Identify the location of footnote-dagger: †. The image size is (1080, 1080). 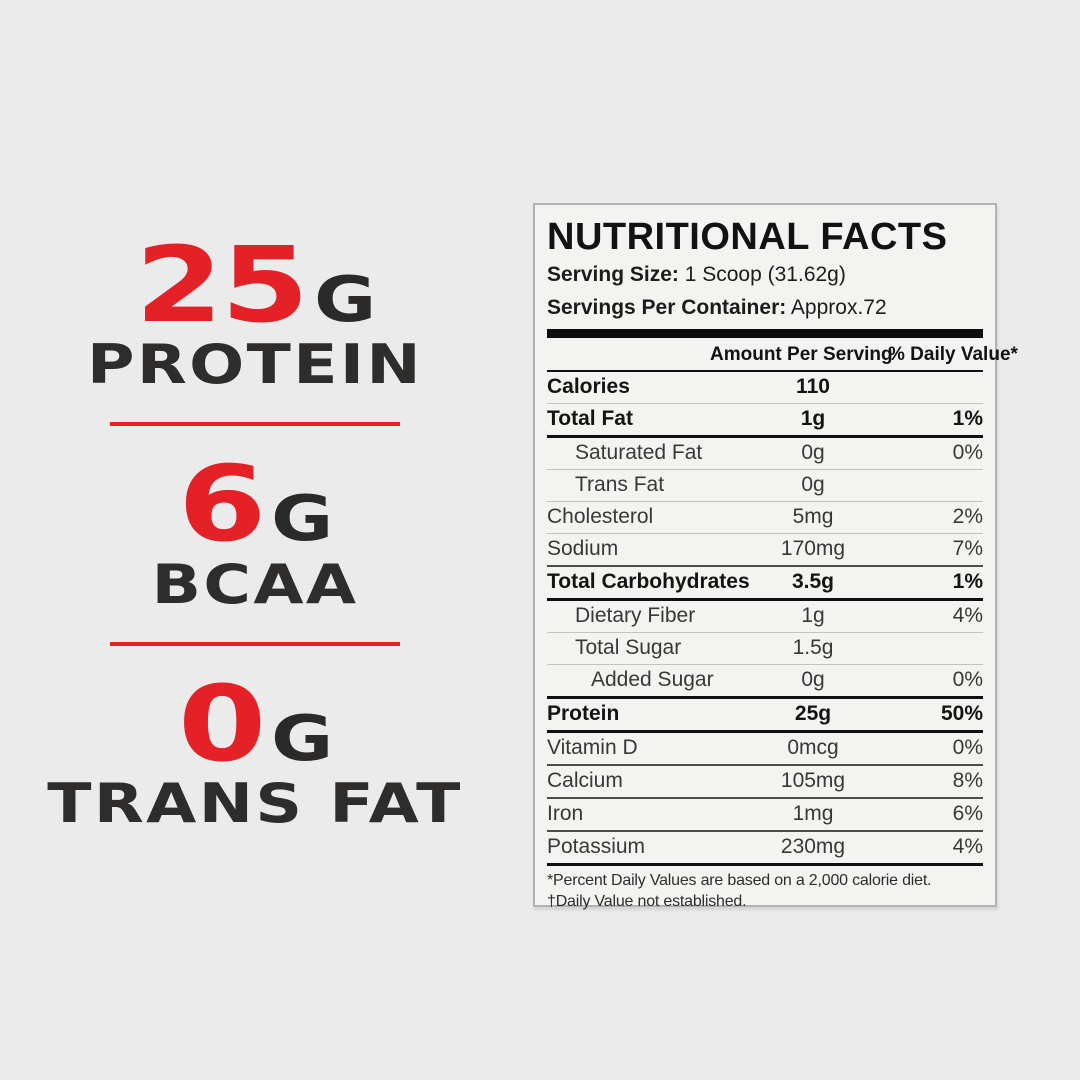
(551, 902).